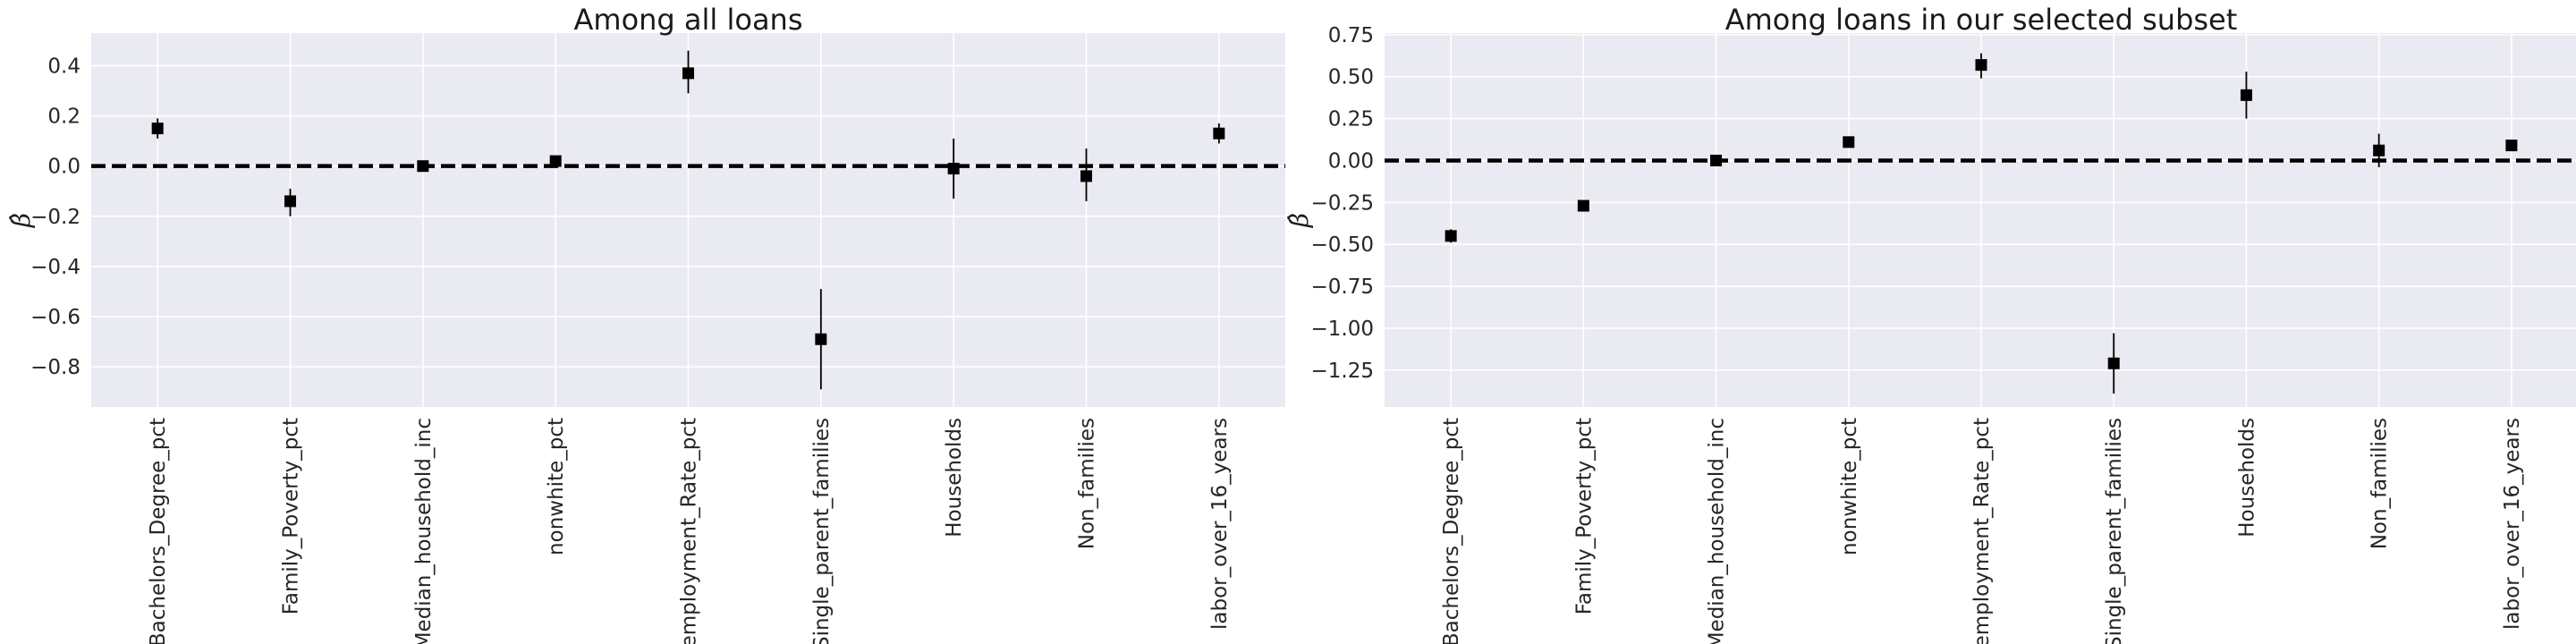 This screenshot has height=644, width=2576. I want to click on y-tick-label: 0.00, so click(1351, 161).